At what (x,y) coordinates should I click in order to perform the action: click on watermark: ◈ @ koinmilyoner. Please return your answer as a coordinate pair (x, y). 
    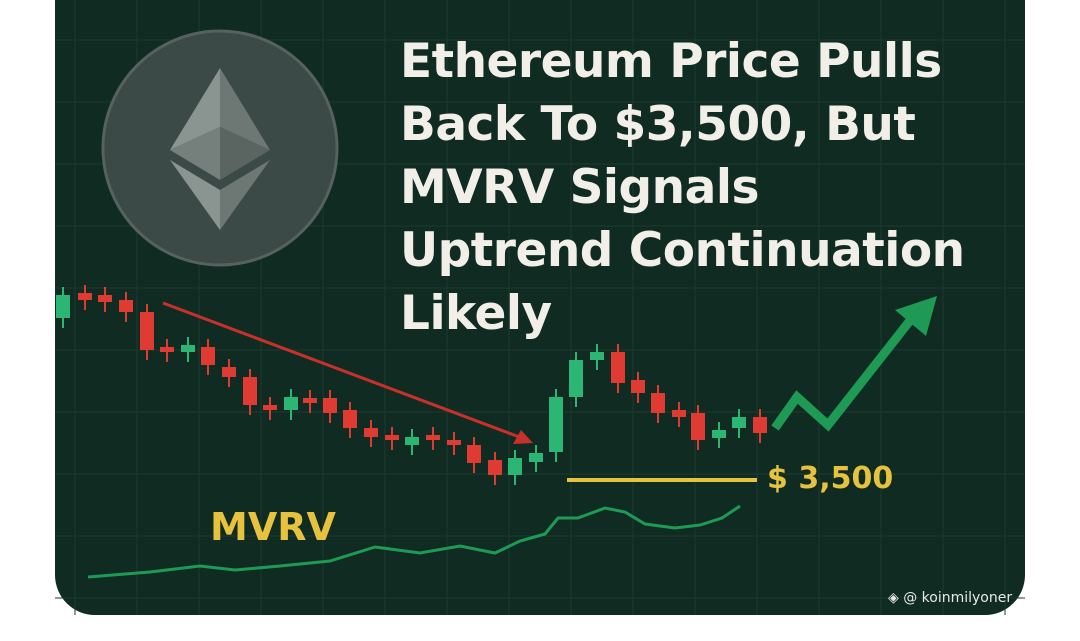
    Looking at the image, I should click on (950, 598).